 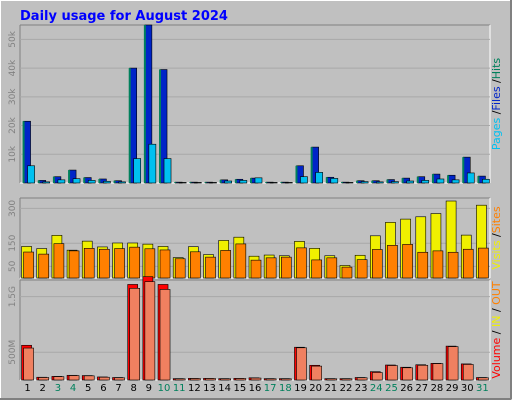 I want to click on y-tick-label: 150, so click(x=13, y=242).